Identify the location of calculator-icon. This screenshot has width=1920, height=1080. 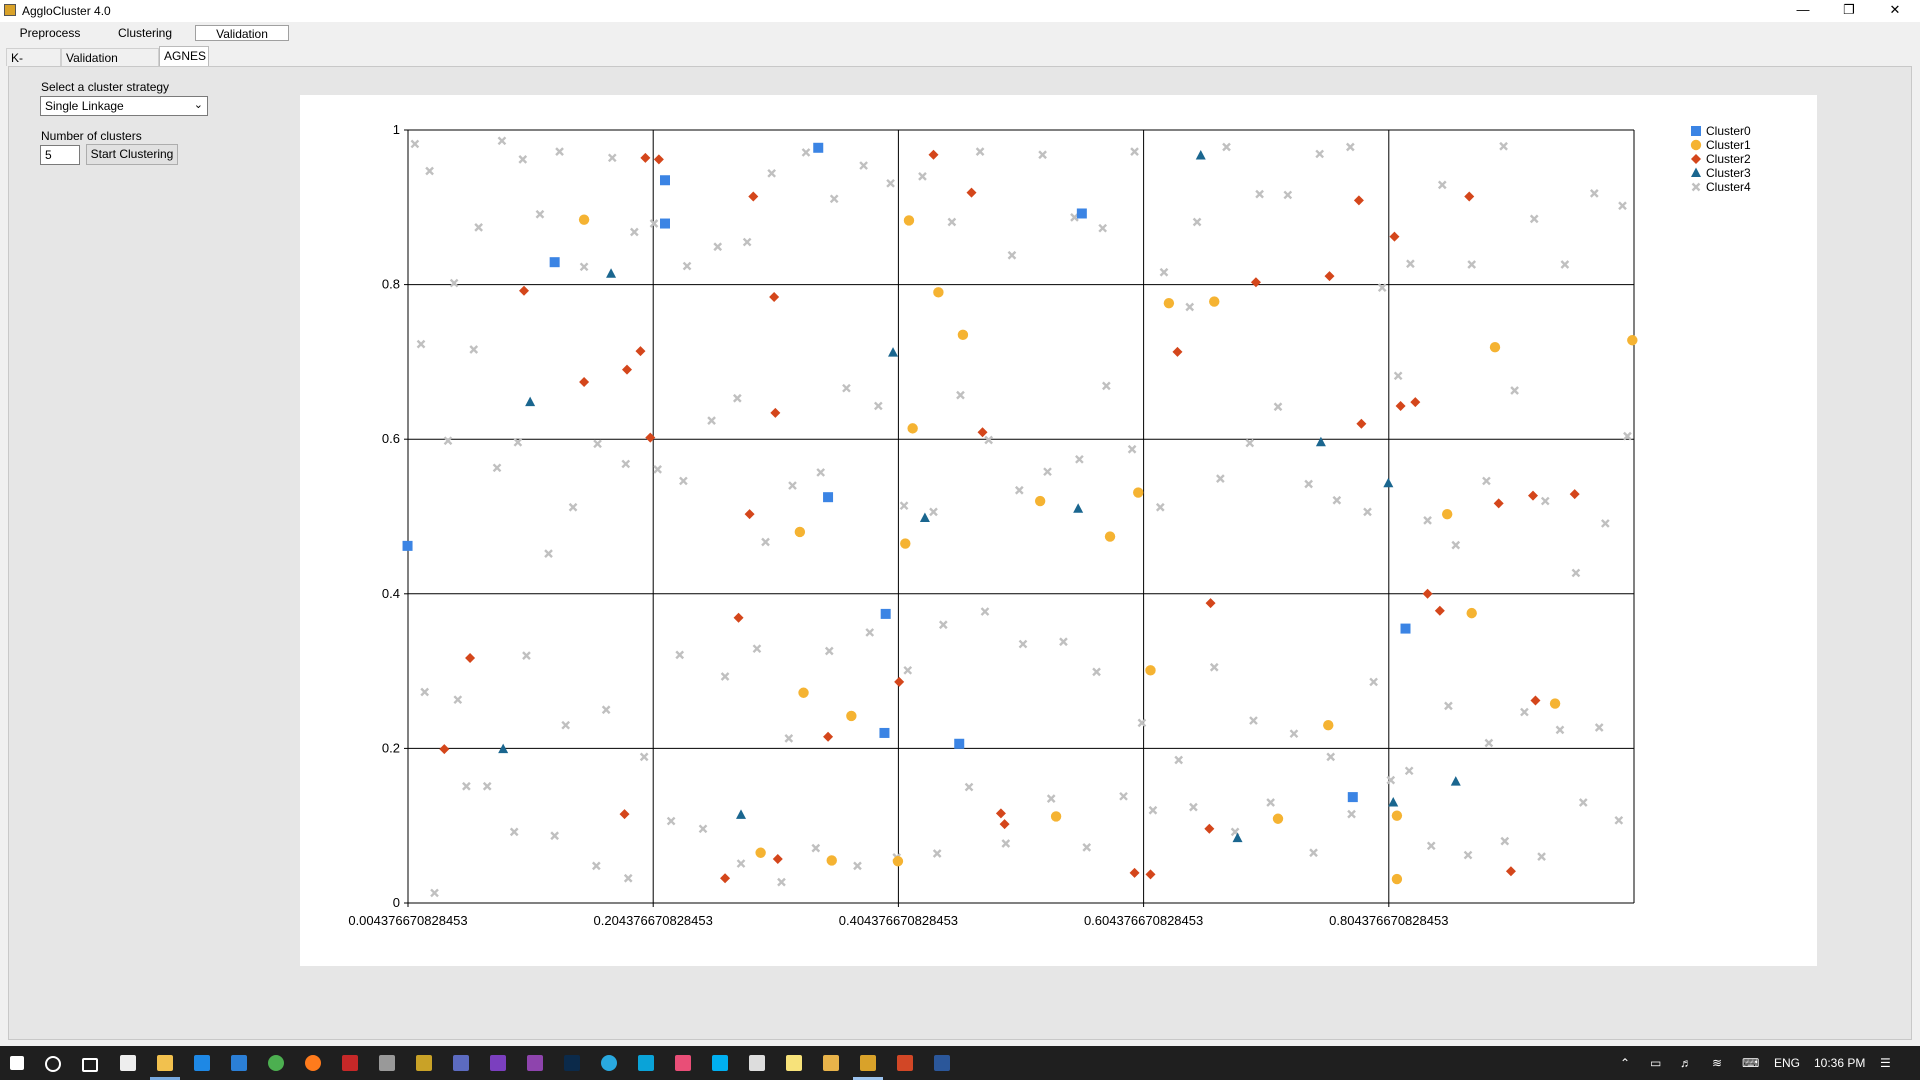
(128, 1063).